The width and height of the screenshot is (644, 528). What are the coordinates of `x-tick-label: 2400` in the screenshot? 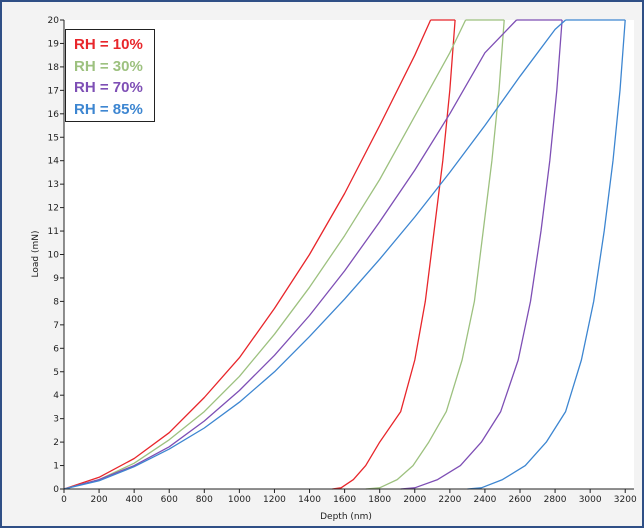 It's located at (484, 500).